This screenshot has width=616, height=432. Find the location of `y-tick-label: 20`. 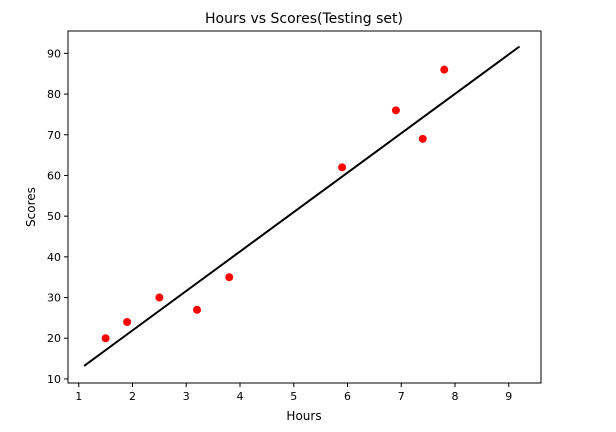

y-tick-label: 20 is located at coordinates (54, 338).